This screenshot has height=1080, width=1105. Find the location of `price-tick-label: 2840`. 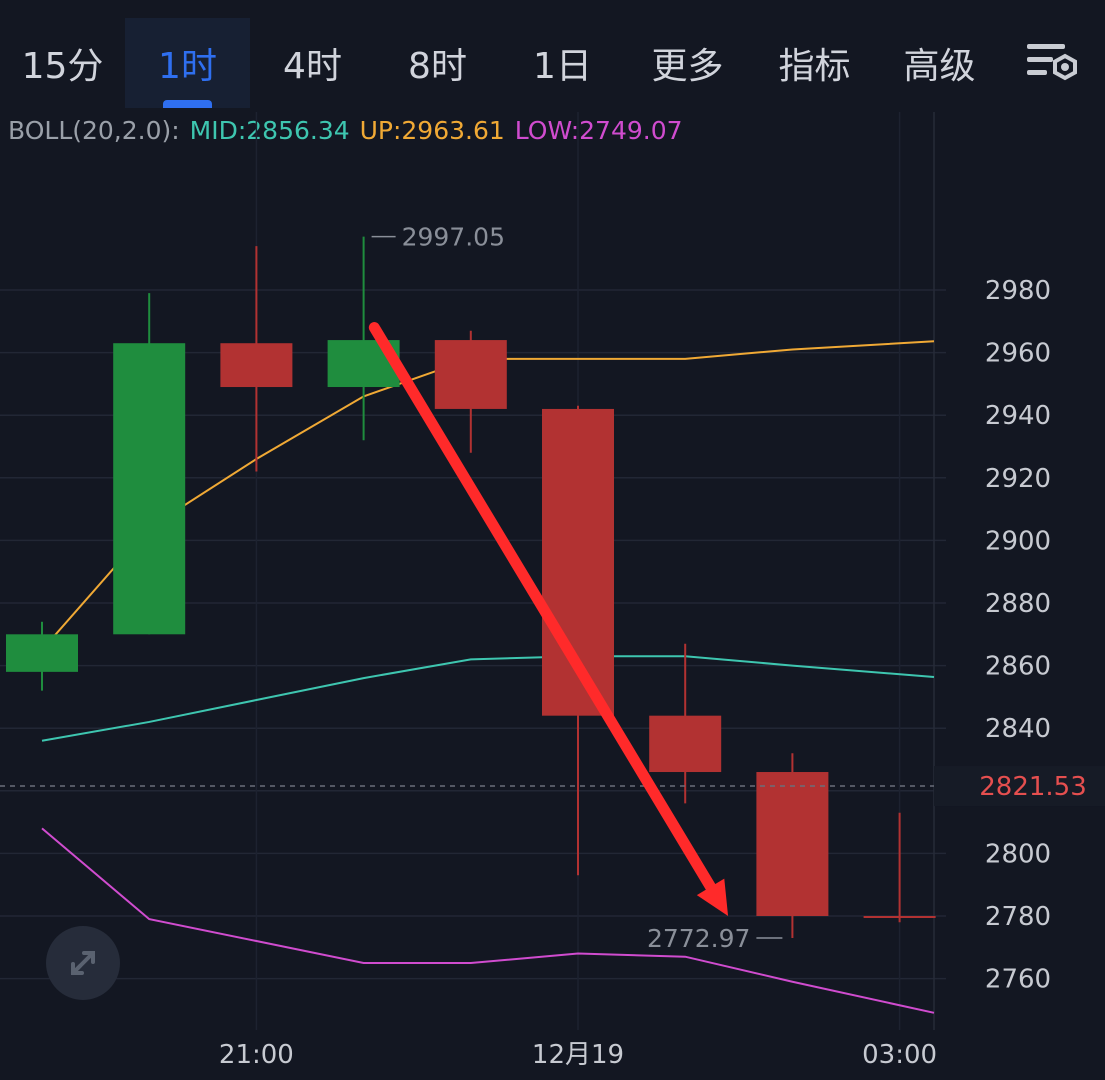

price-tick-label: 2840 is located at coordinates (1018, 729).